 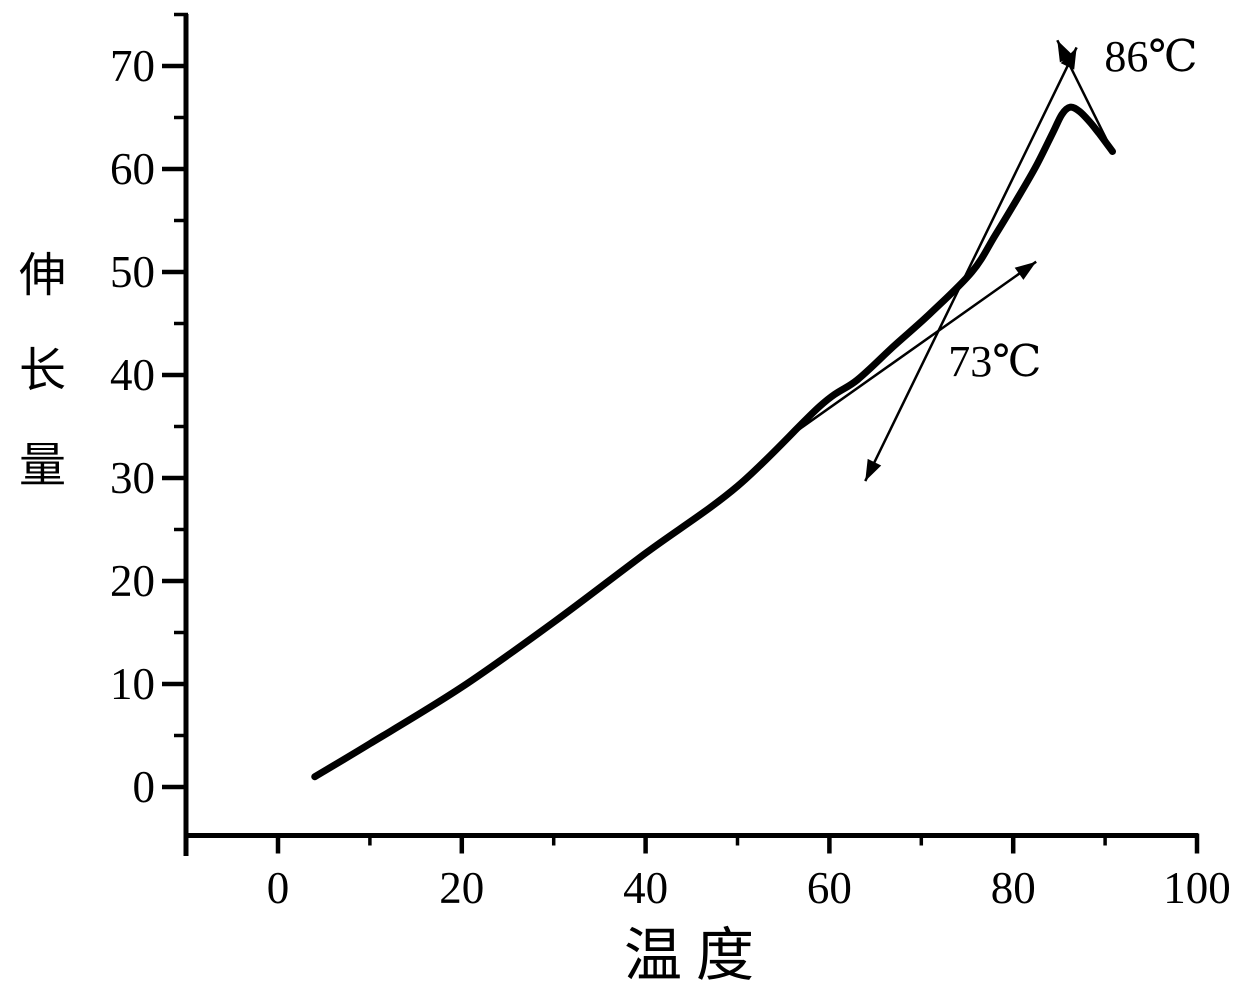 I want to click on x-tick-label: 100, so click(x=1197, y=888).